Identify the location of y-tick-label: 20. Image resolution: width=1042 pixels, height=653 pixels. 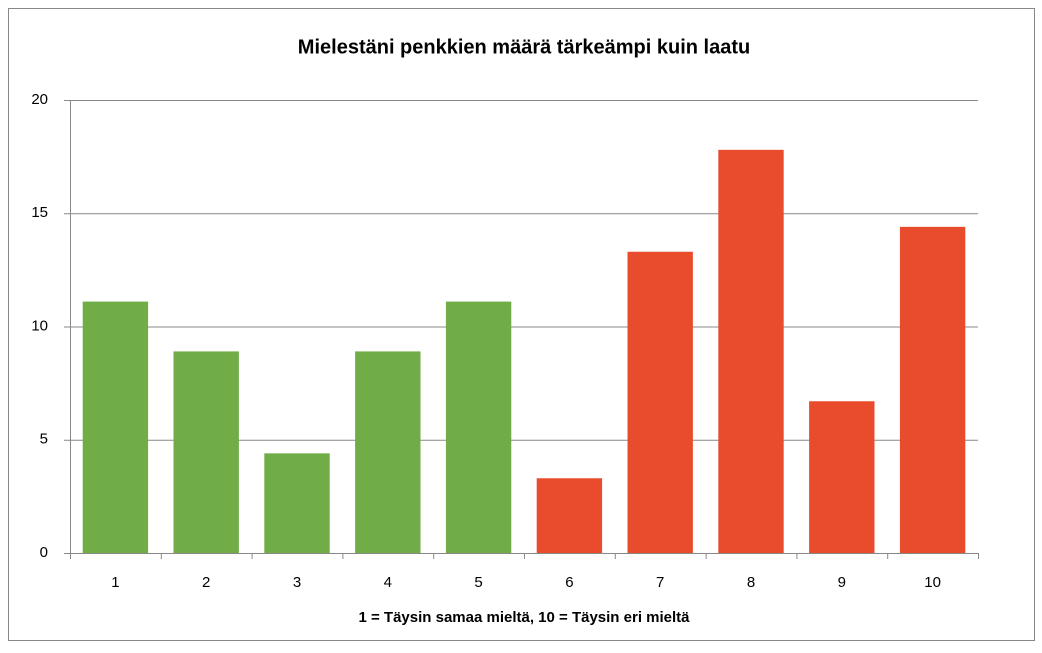
(39, 99).